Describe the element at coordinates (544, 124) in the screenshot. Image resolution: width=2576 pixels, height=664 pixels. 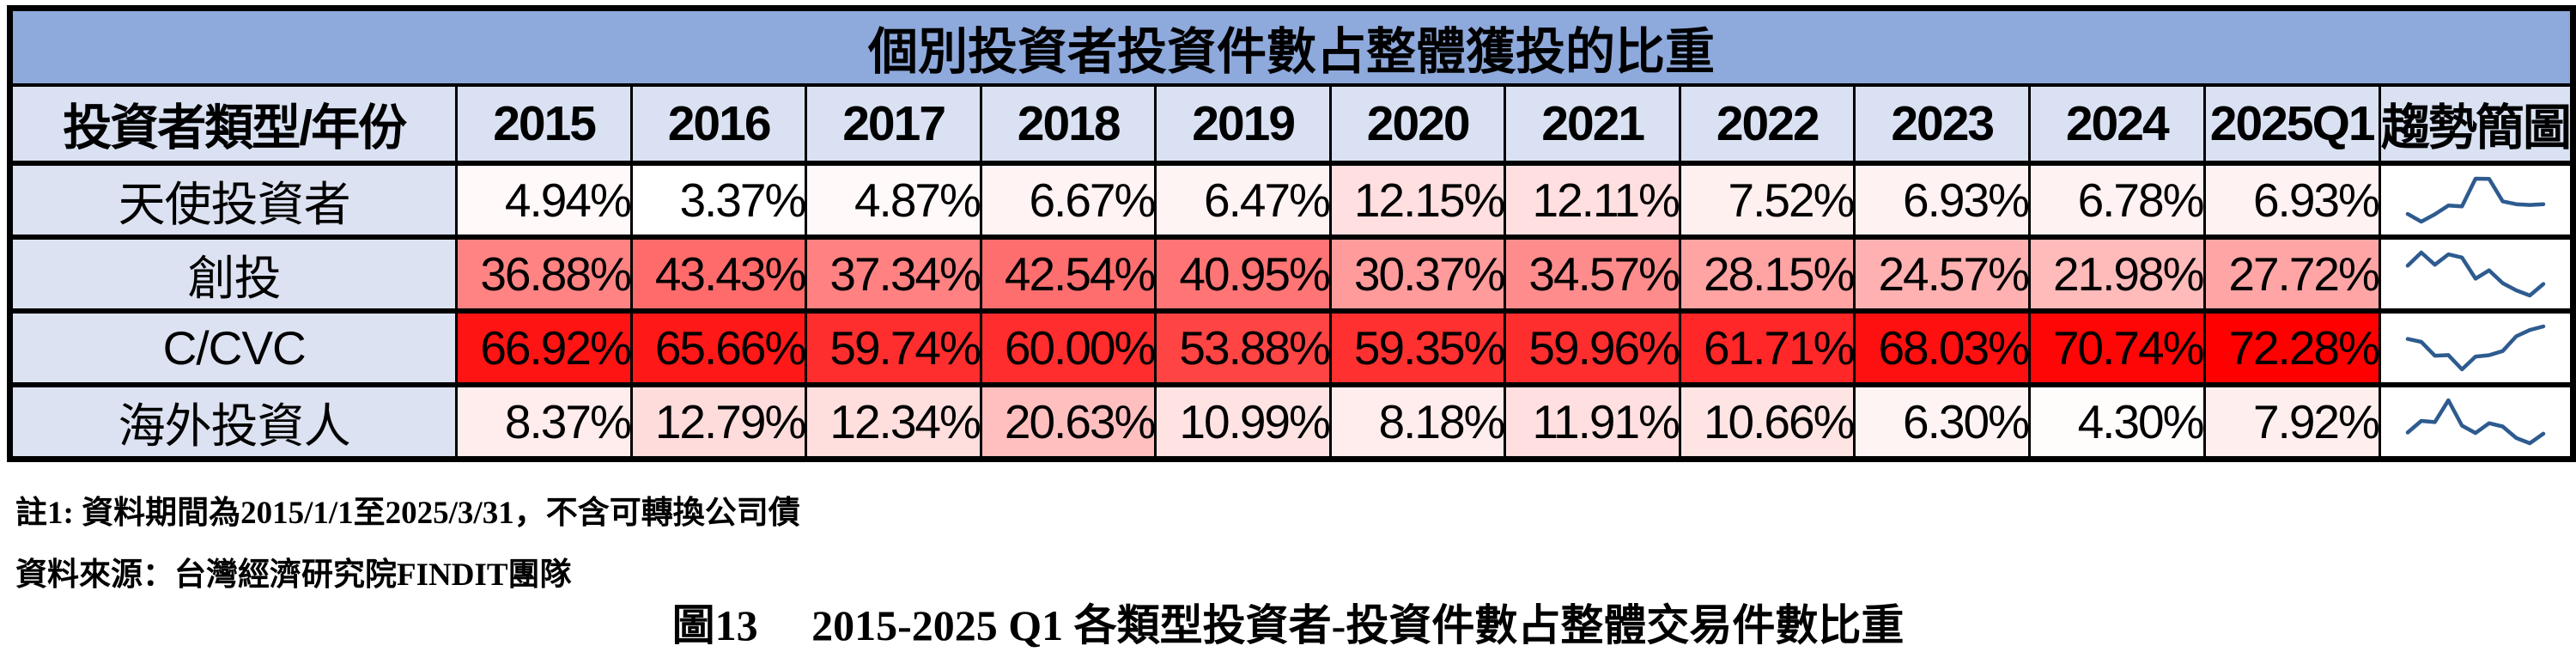
I see `year-header: 2015` at that location.